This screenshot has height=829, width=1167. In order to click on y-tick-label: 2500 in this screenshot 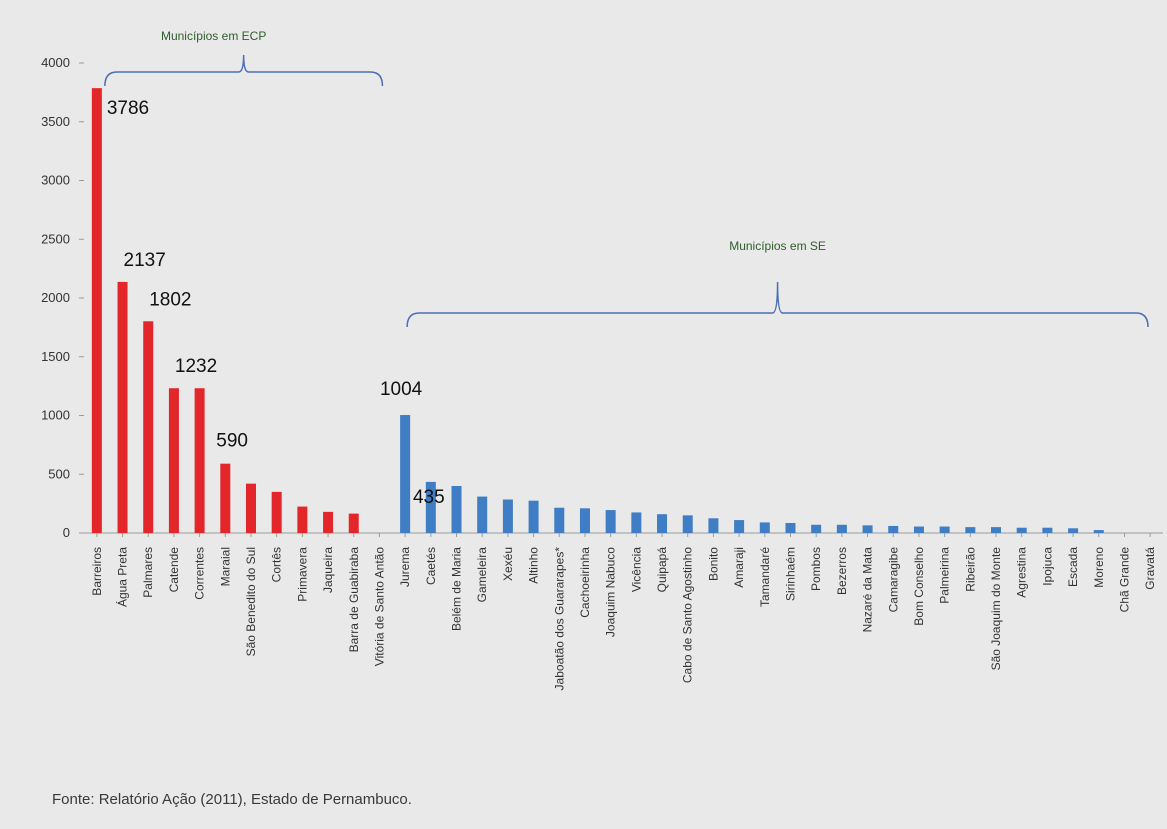, I will do `click(55, 238)`.